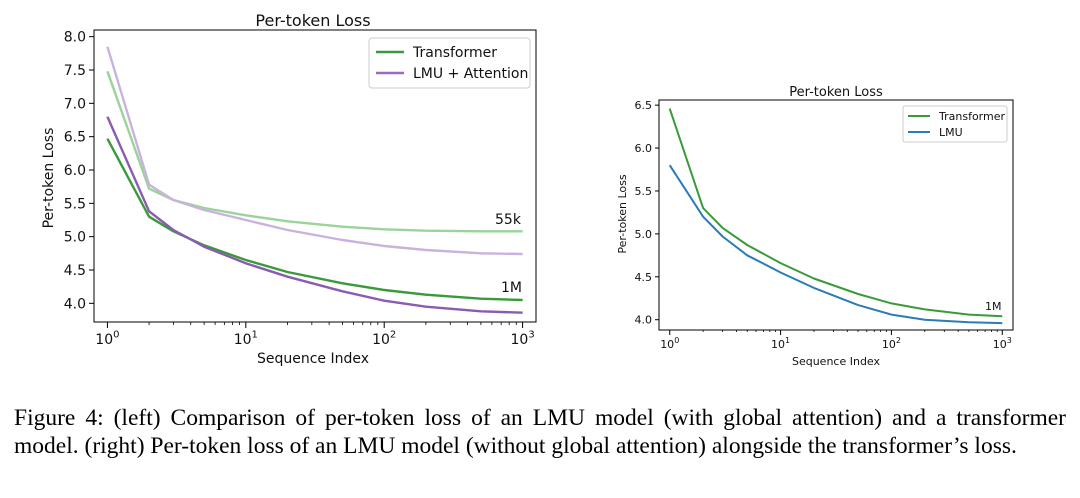 The image size is (1080, 498). I want to click on right-y-tick-label: 5.5, so click(644, 191).